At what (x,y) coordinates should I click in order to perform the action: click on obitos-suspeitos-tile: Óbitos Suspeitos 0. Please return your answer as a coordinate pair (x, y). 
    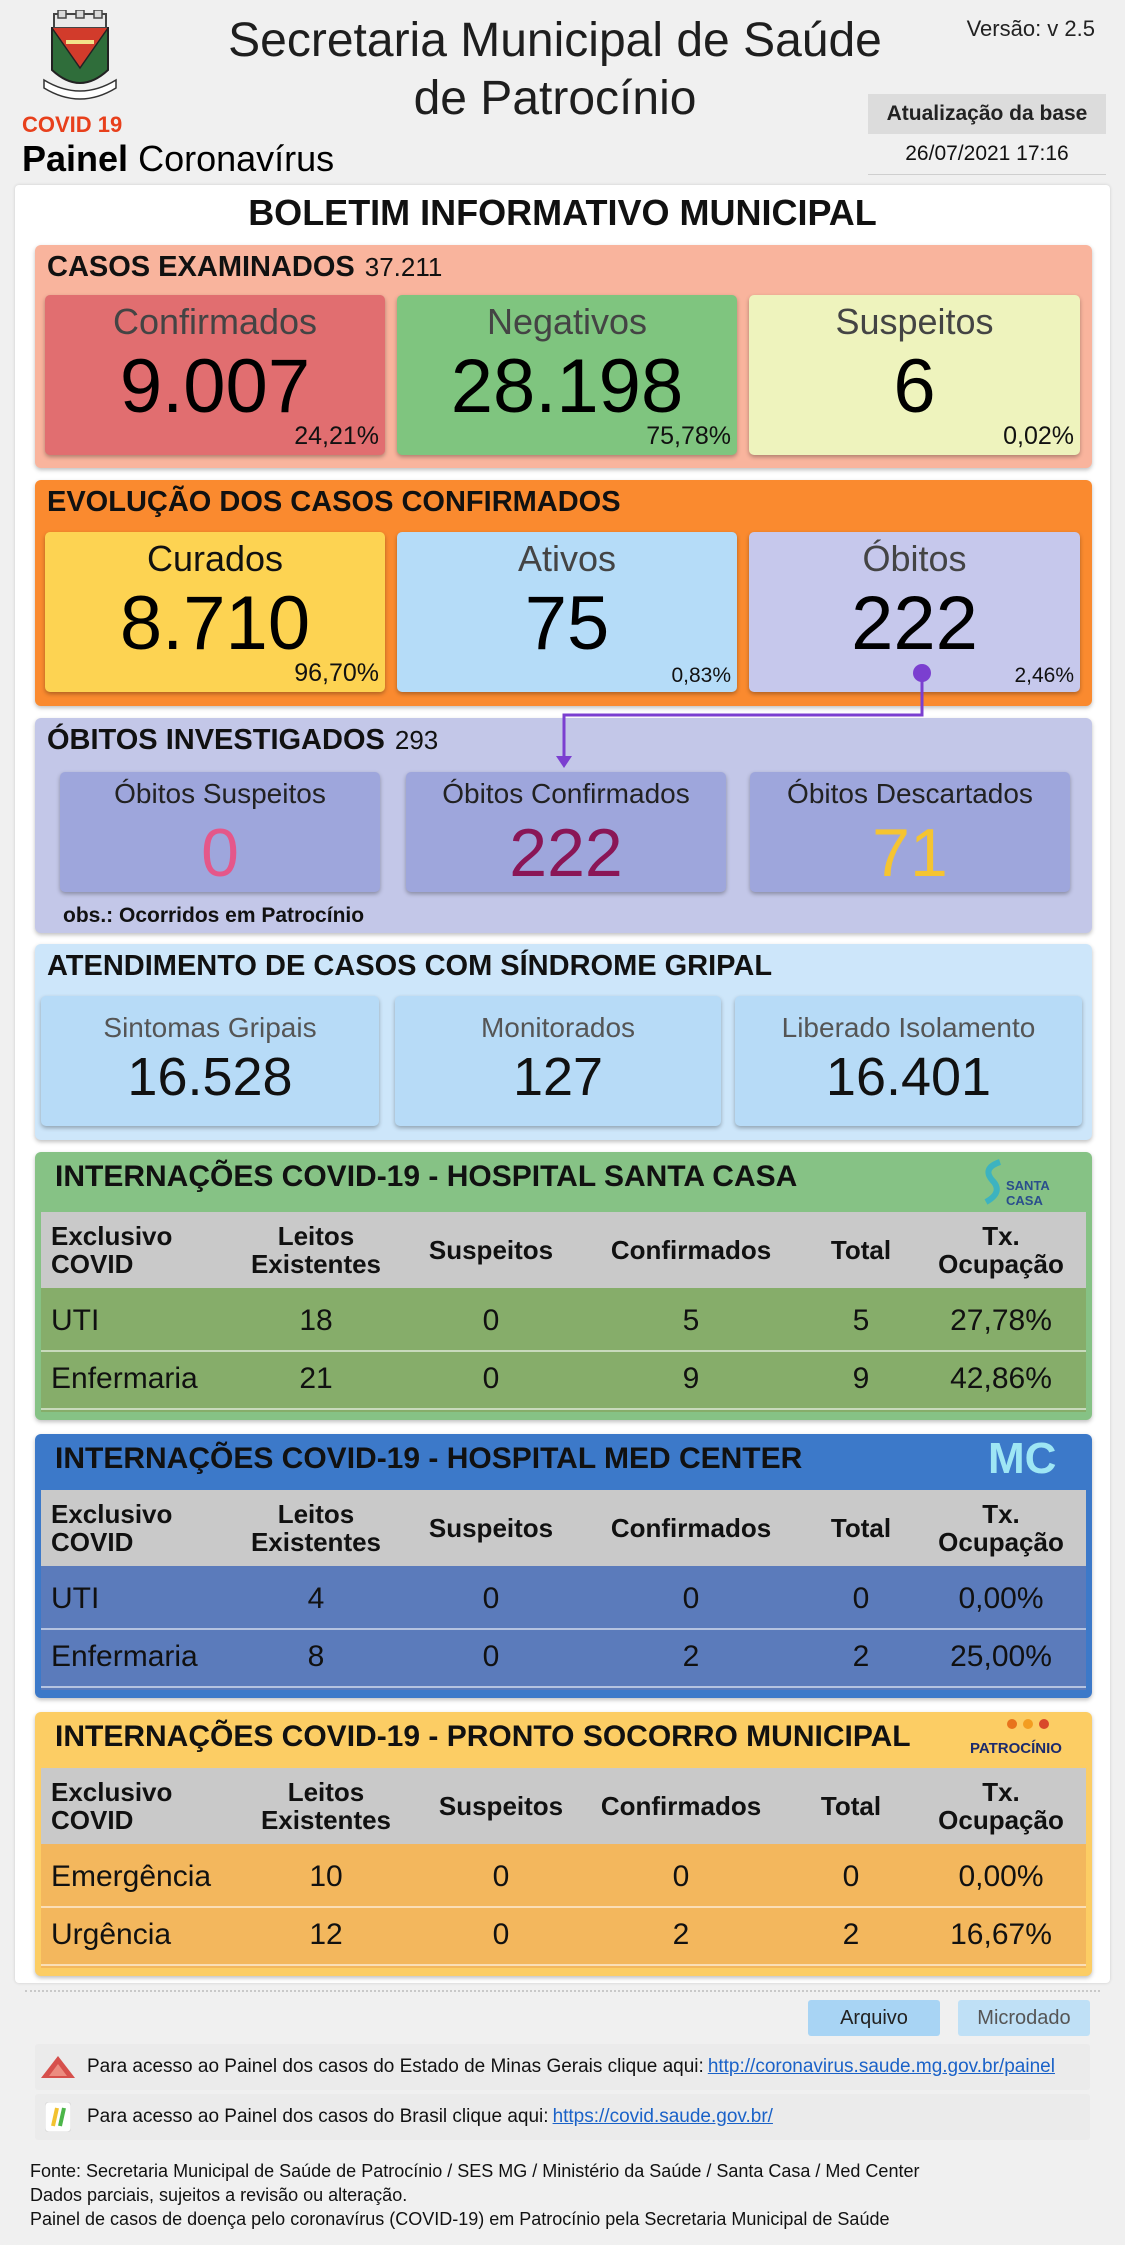
    Looking at the image, I should click on (220, 832).